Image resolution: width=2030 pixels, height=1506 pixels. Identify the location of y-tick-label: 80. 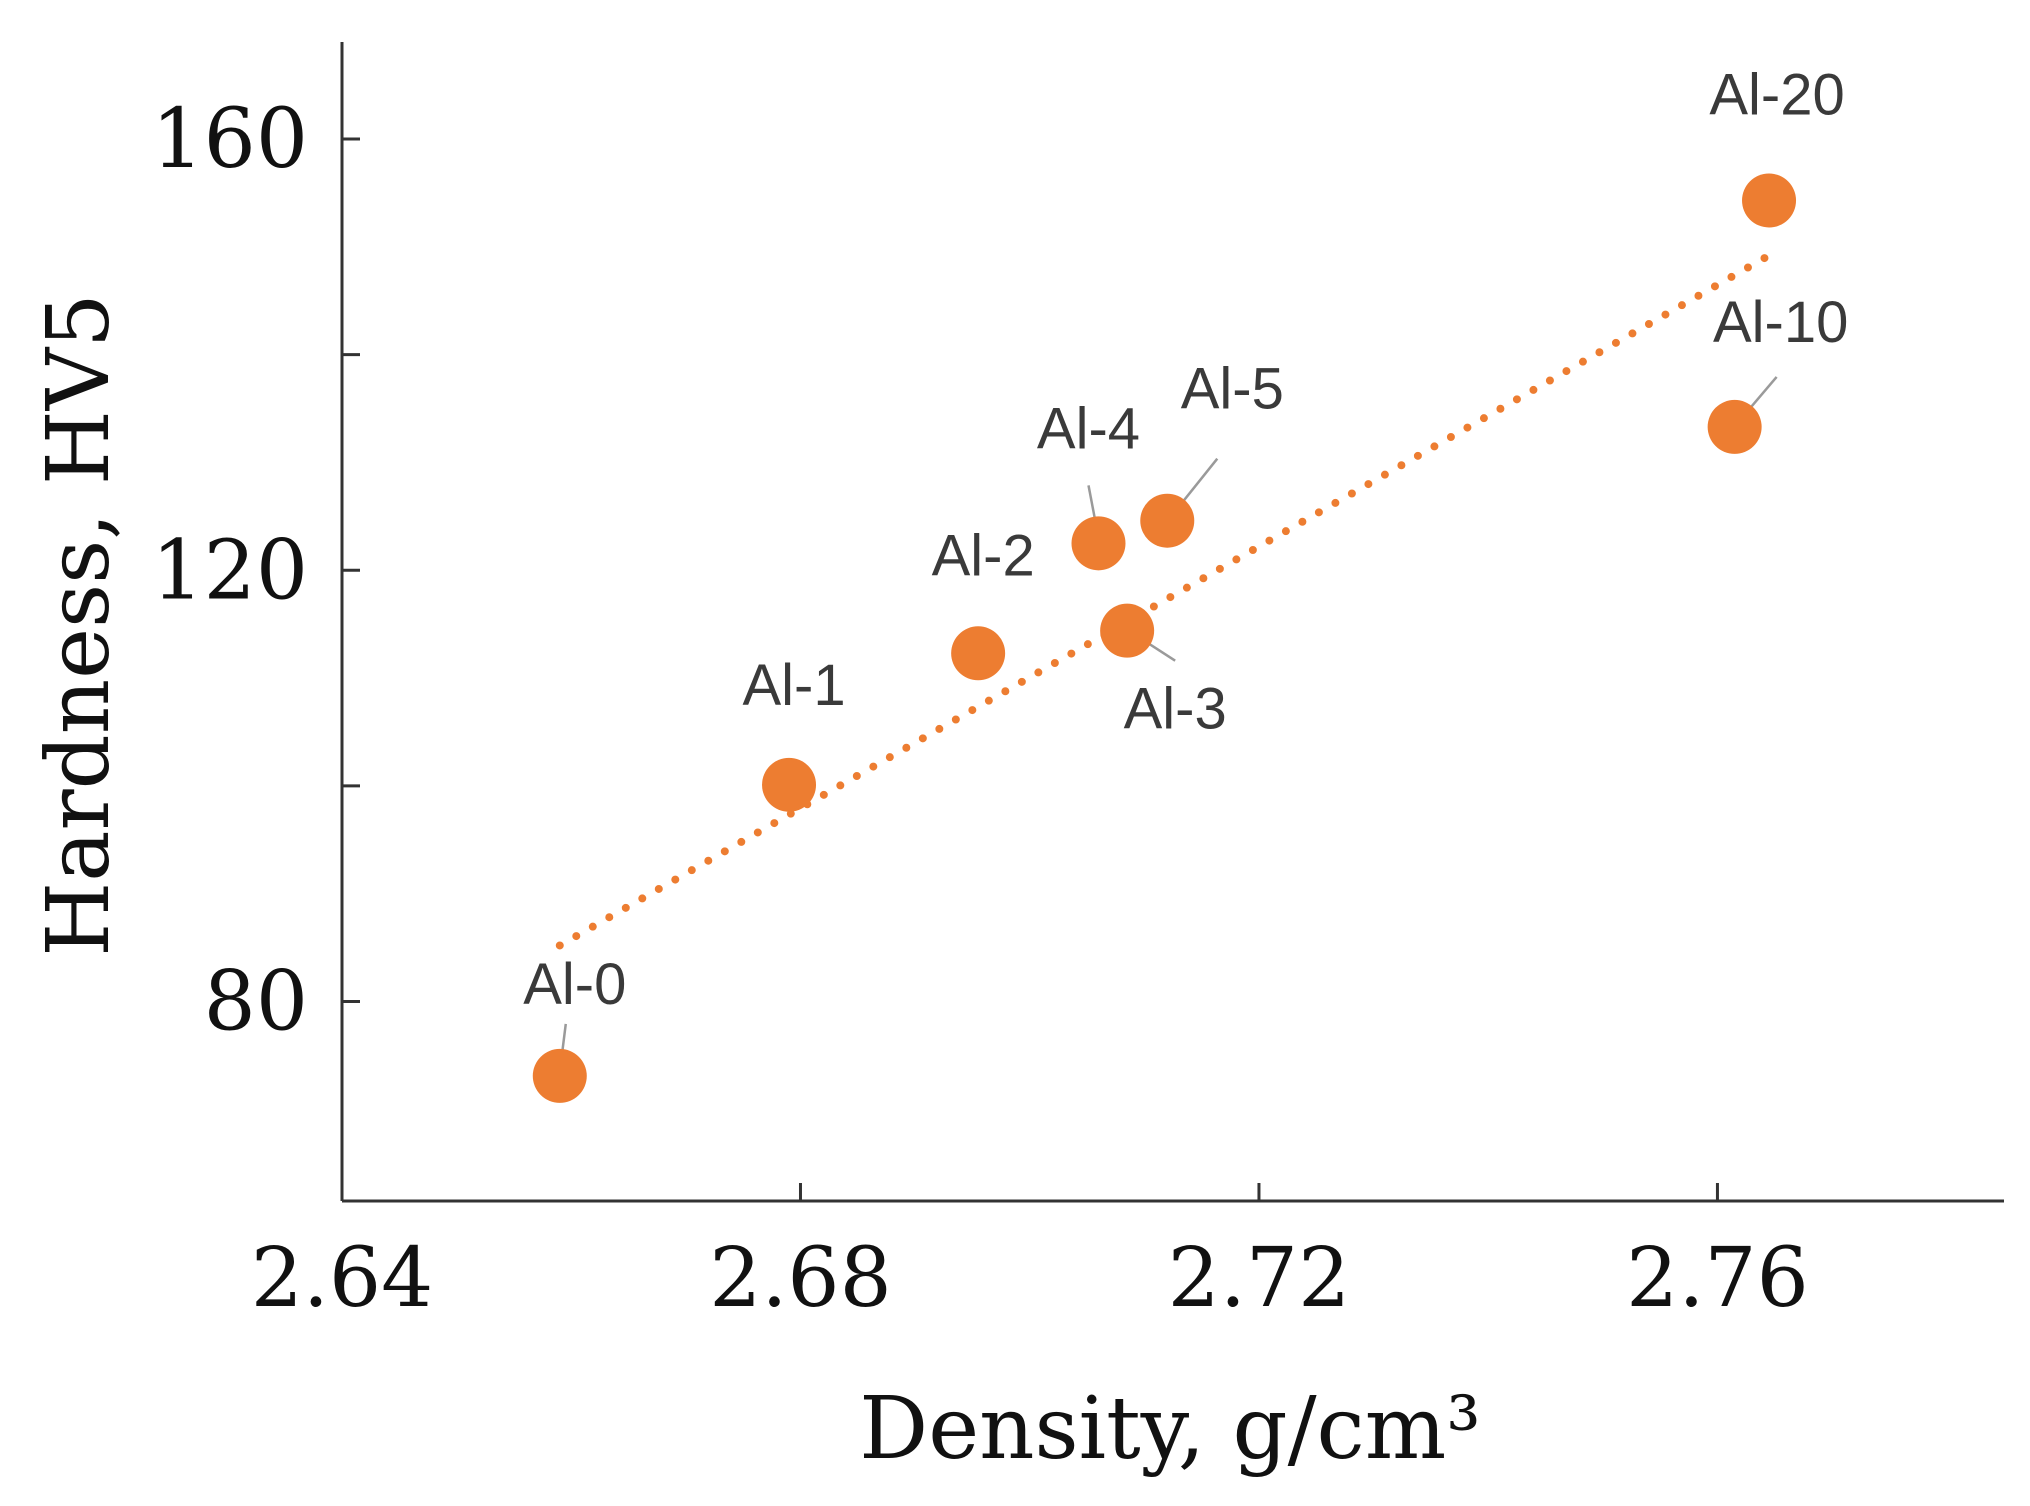
(256, 1002).